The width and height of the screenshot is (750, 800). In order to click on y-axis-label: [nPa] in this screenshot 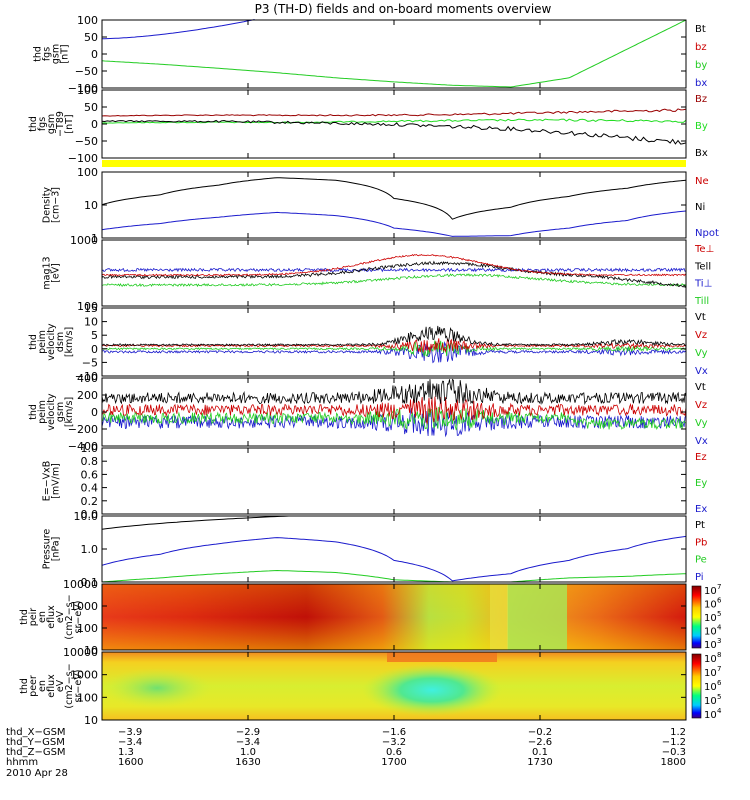, I will do `click(56, 549)`.